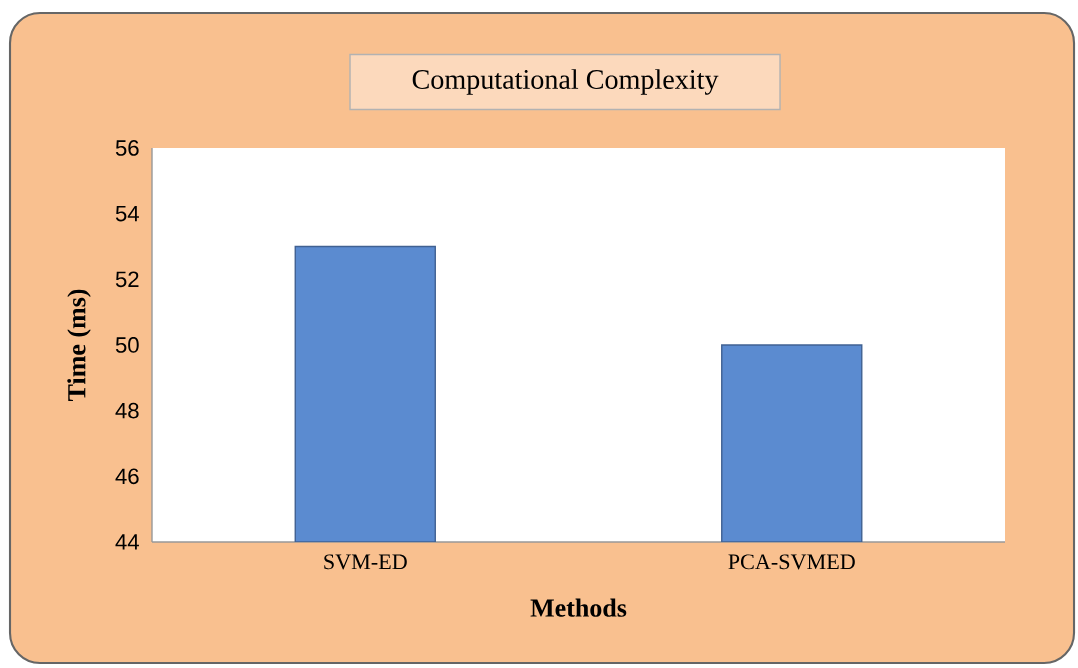  I want to click on y-tick-label: 46, so click(127, 476).